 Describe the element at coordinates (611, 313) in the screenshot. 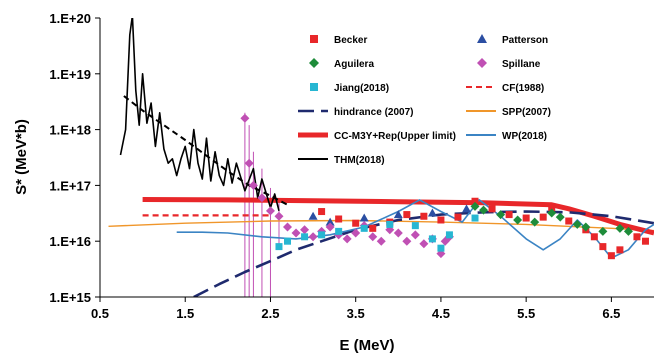

I see `x-tick-label: 6.5` at that location.